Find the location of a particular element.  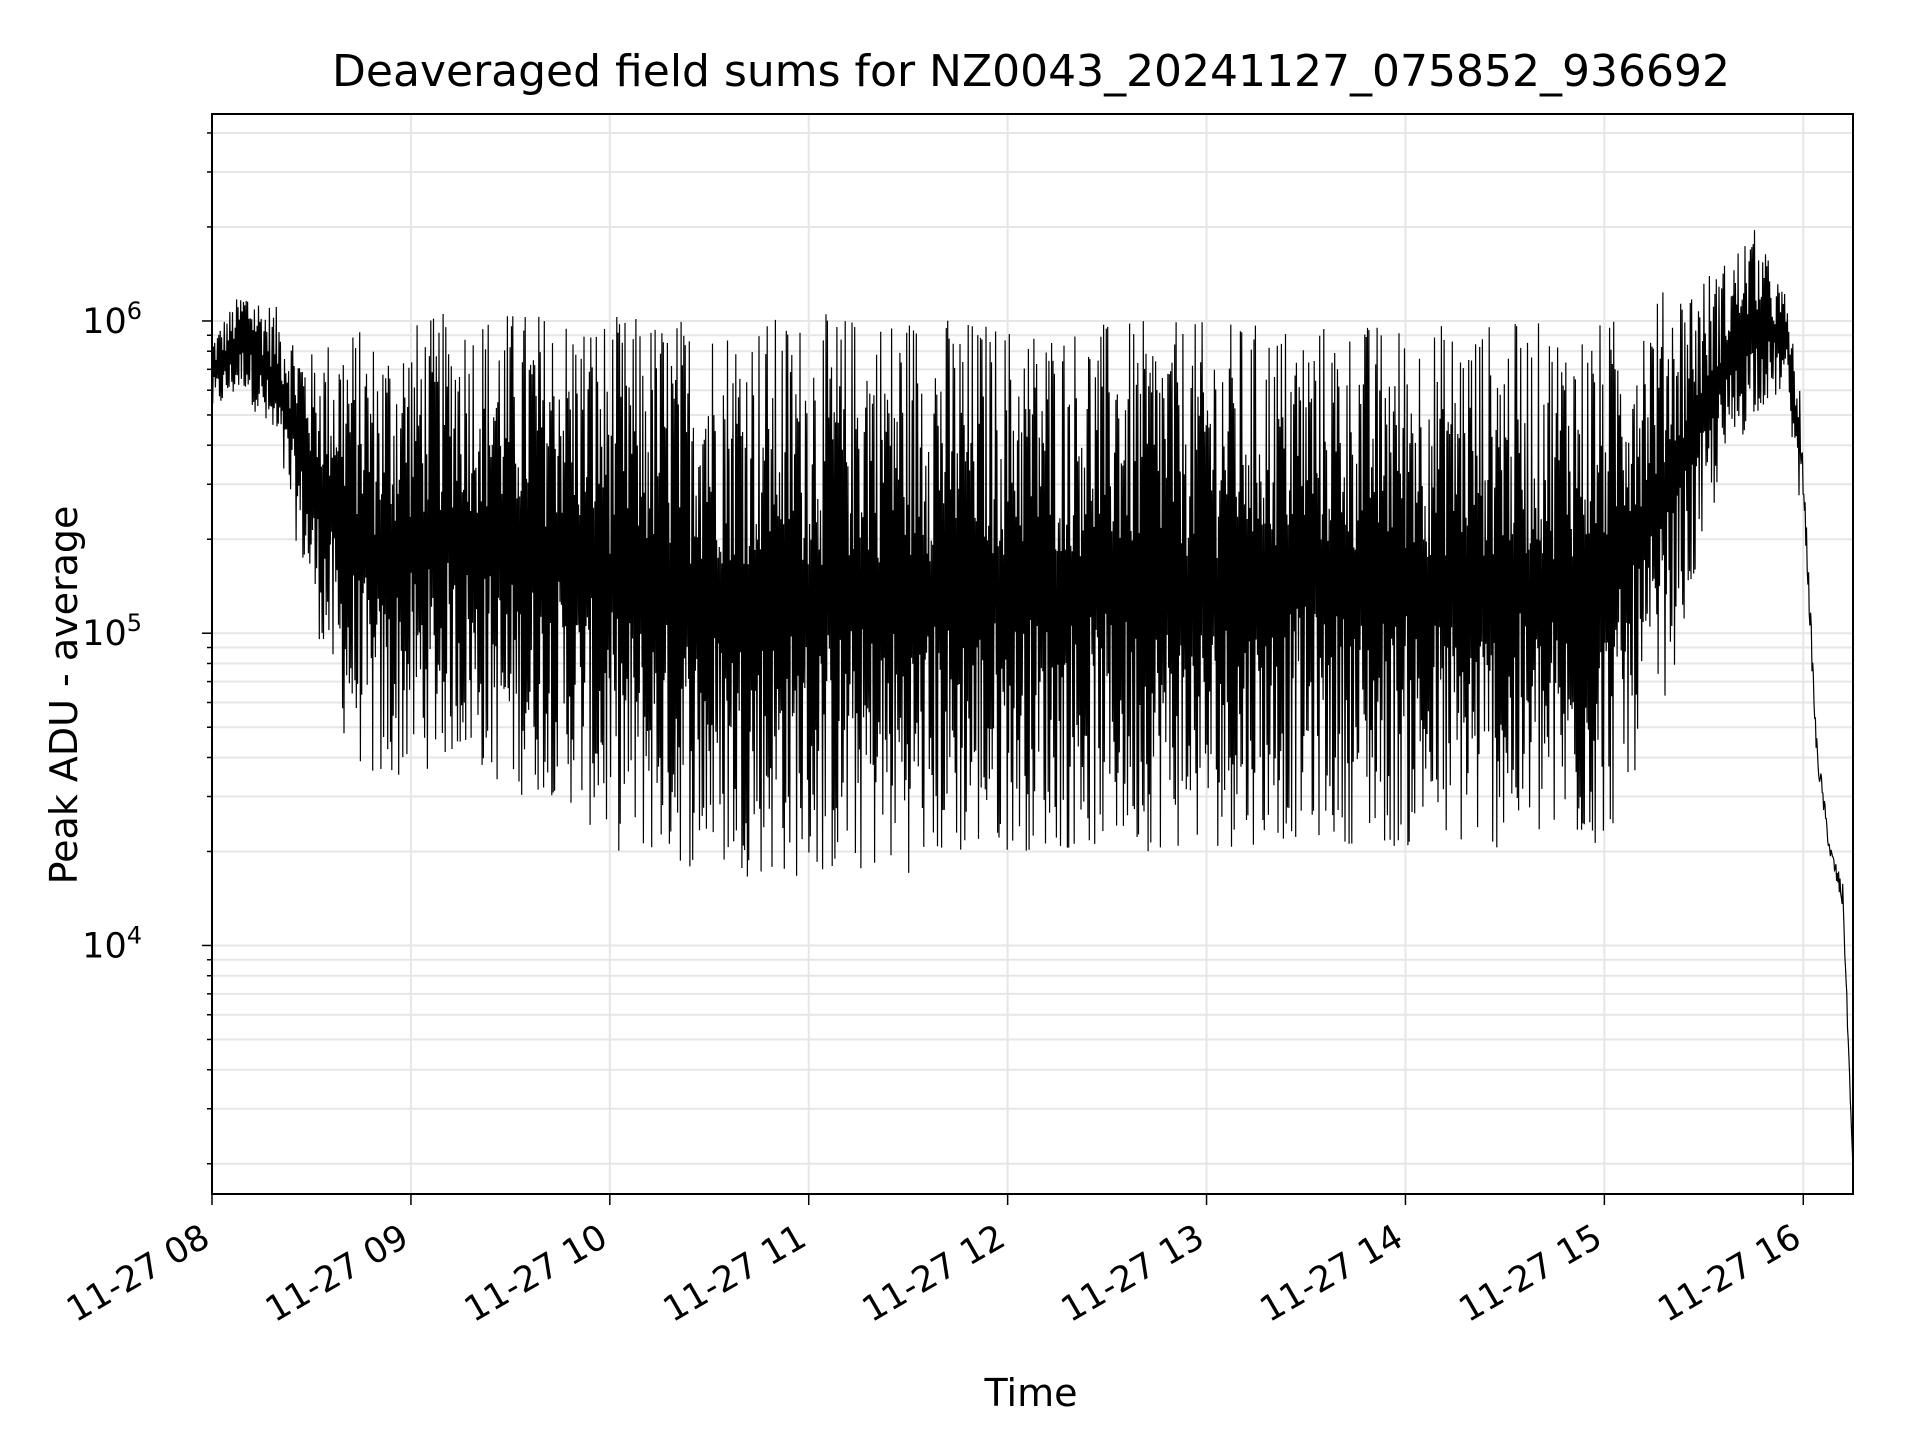

y-tick-exponent: 4 is located at coordinates (134, 935).